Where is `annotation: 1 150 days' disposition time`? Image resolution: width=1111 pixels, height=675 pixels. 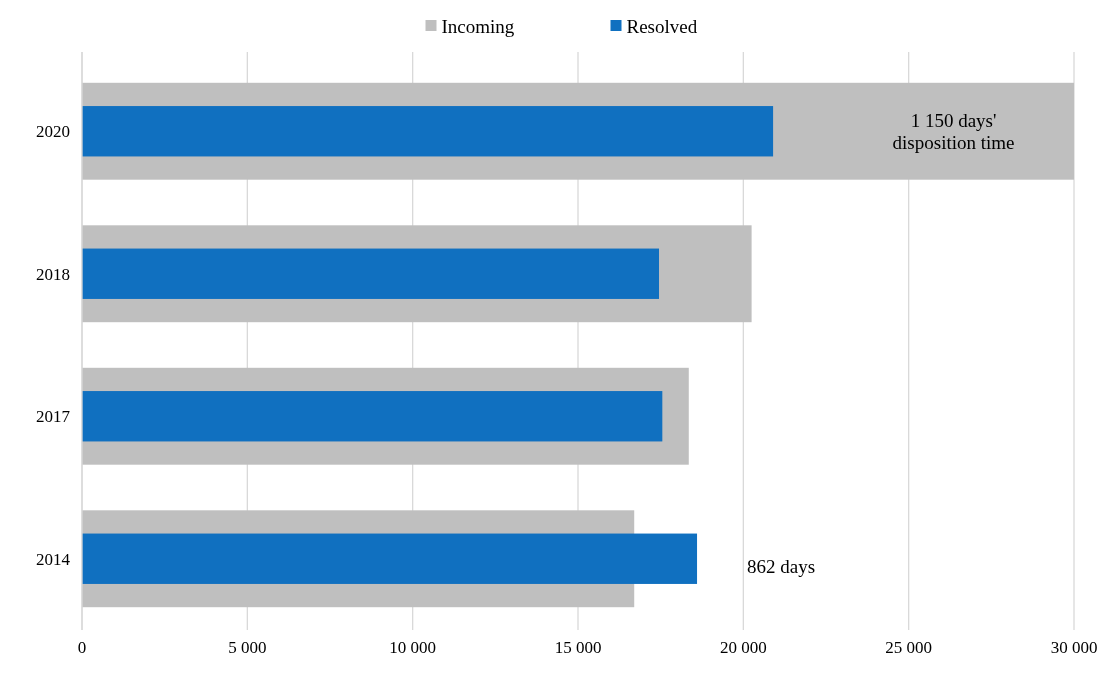 annotation: 1 150 days' disposition time is located at coordinates (953, 131).